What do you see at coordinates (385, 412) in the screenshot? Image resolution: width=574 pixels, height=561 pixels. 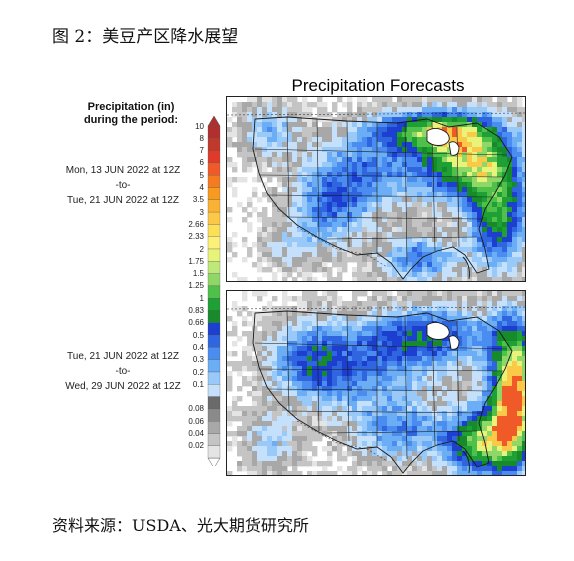 I see `state-boundary` at bounding box center [385, 412].